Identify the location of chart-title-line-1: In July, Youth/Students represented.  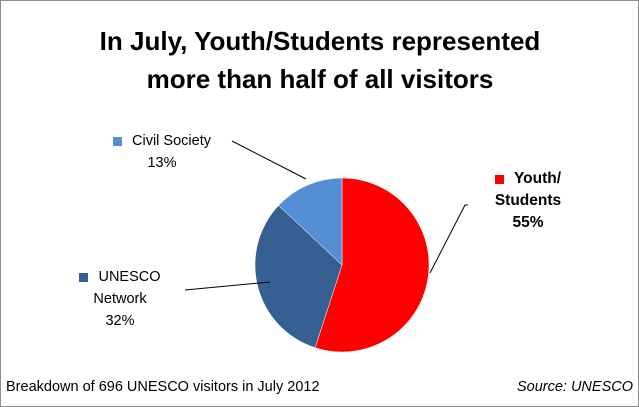
(320, 41).